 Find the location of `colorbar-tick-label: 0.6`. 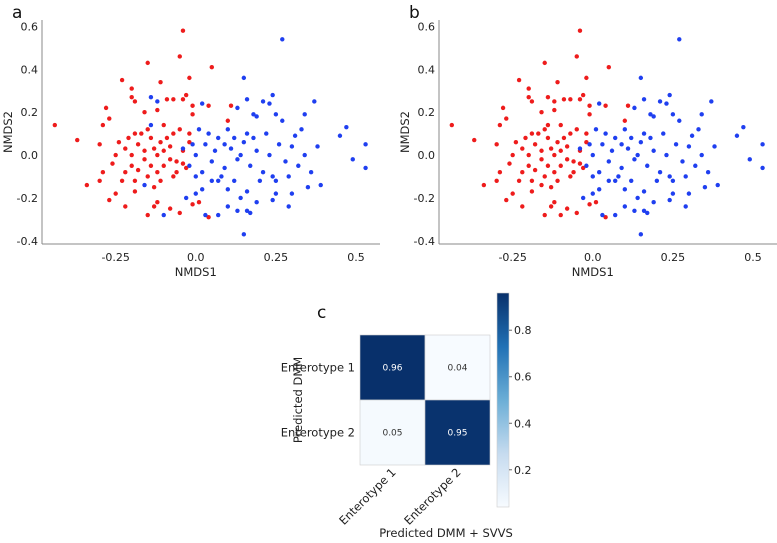

colorbar-tick-label: 0.6 is located at coordinates (523, 377).